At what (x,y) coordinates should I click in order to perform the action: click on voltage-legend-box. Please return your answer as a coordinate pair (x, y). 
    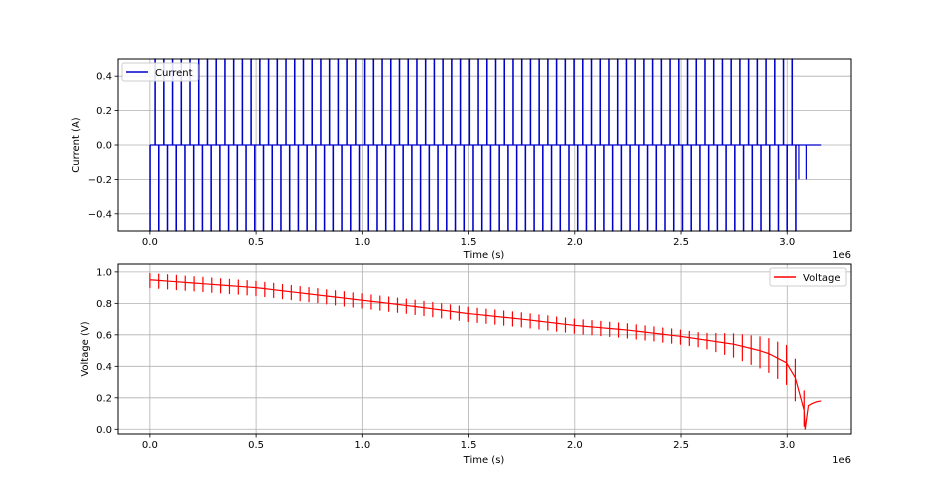
    Looking at the image, I should click on (808, 277).